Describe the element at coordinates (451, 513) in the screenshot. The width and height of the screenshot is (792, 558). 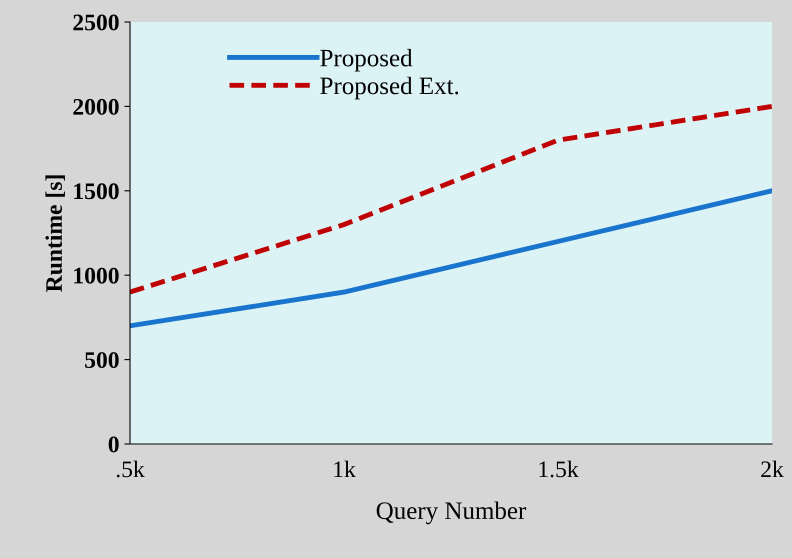
I see `x-axis-title: Query Number` at that location.